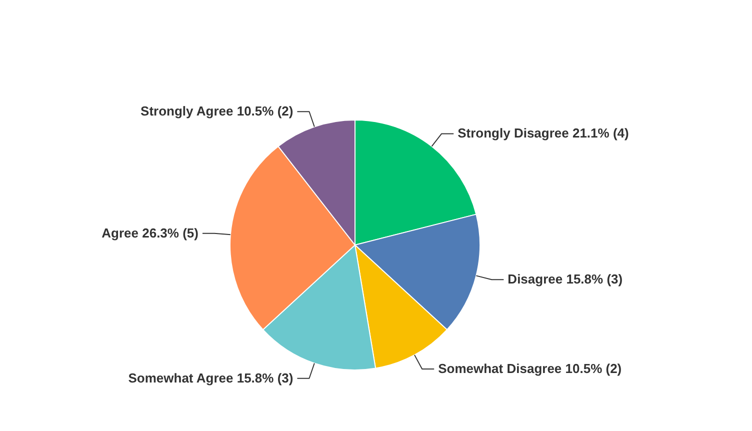 This screenshot has width=752, height=431. I want to click on slice-label: Strongly Disagree 21.1% (4), so click(543, 133).